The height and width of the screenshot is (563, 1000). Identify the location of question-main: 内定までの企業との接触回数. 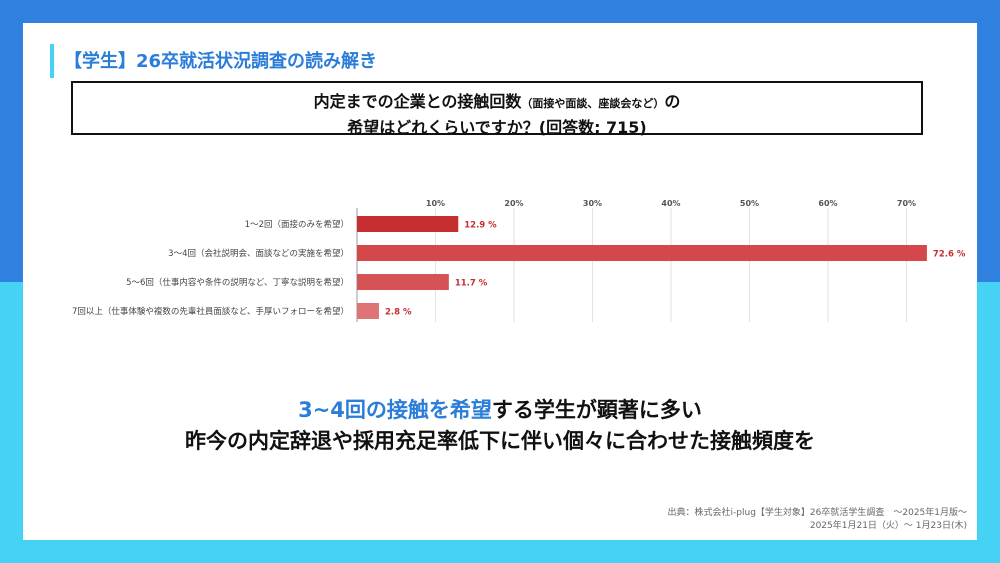
(417, 101).